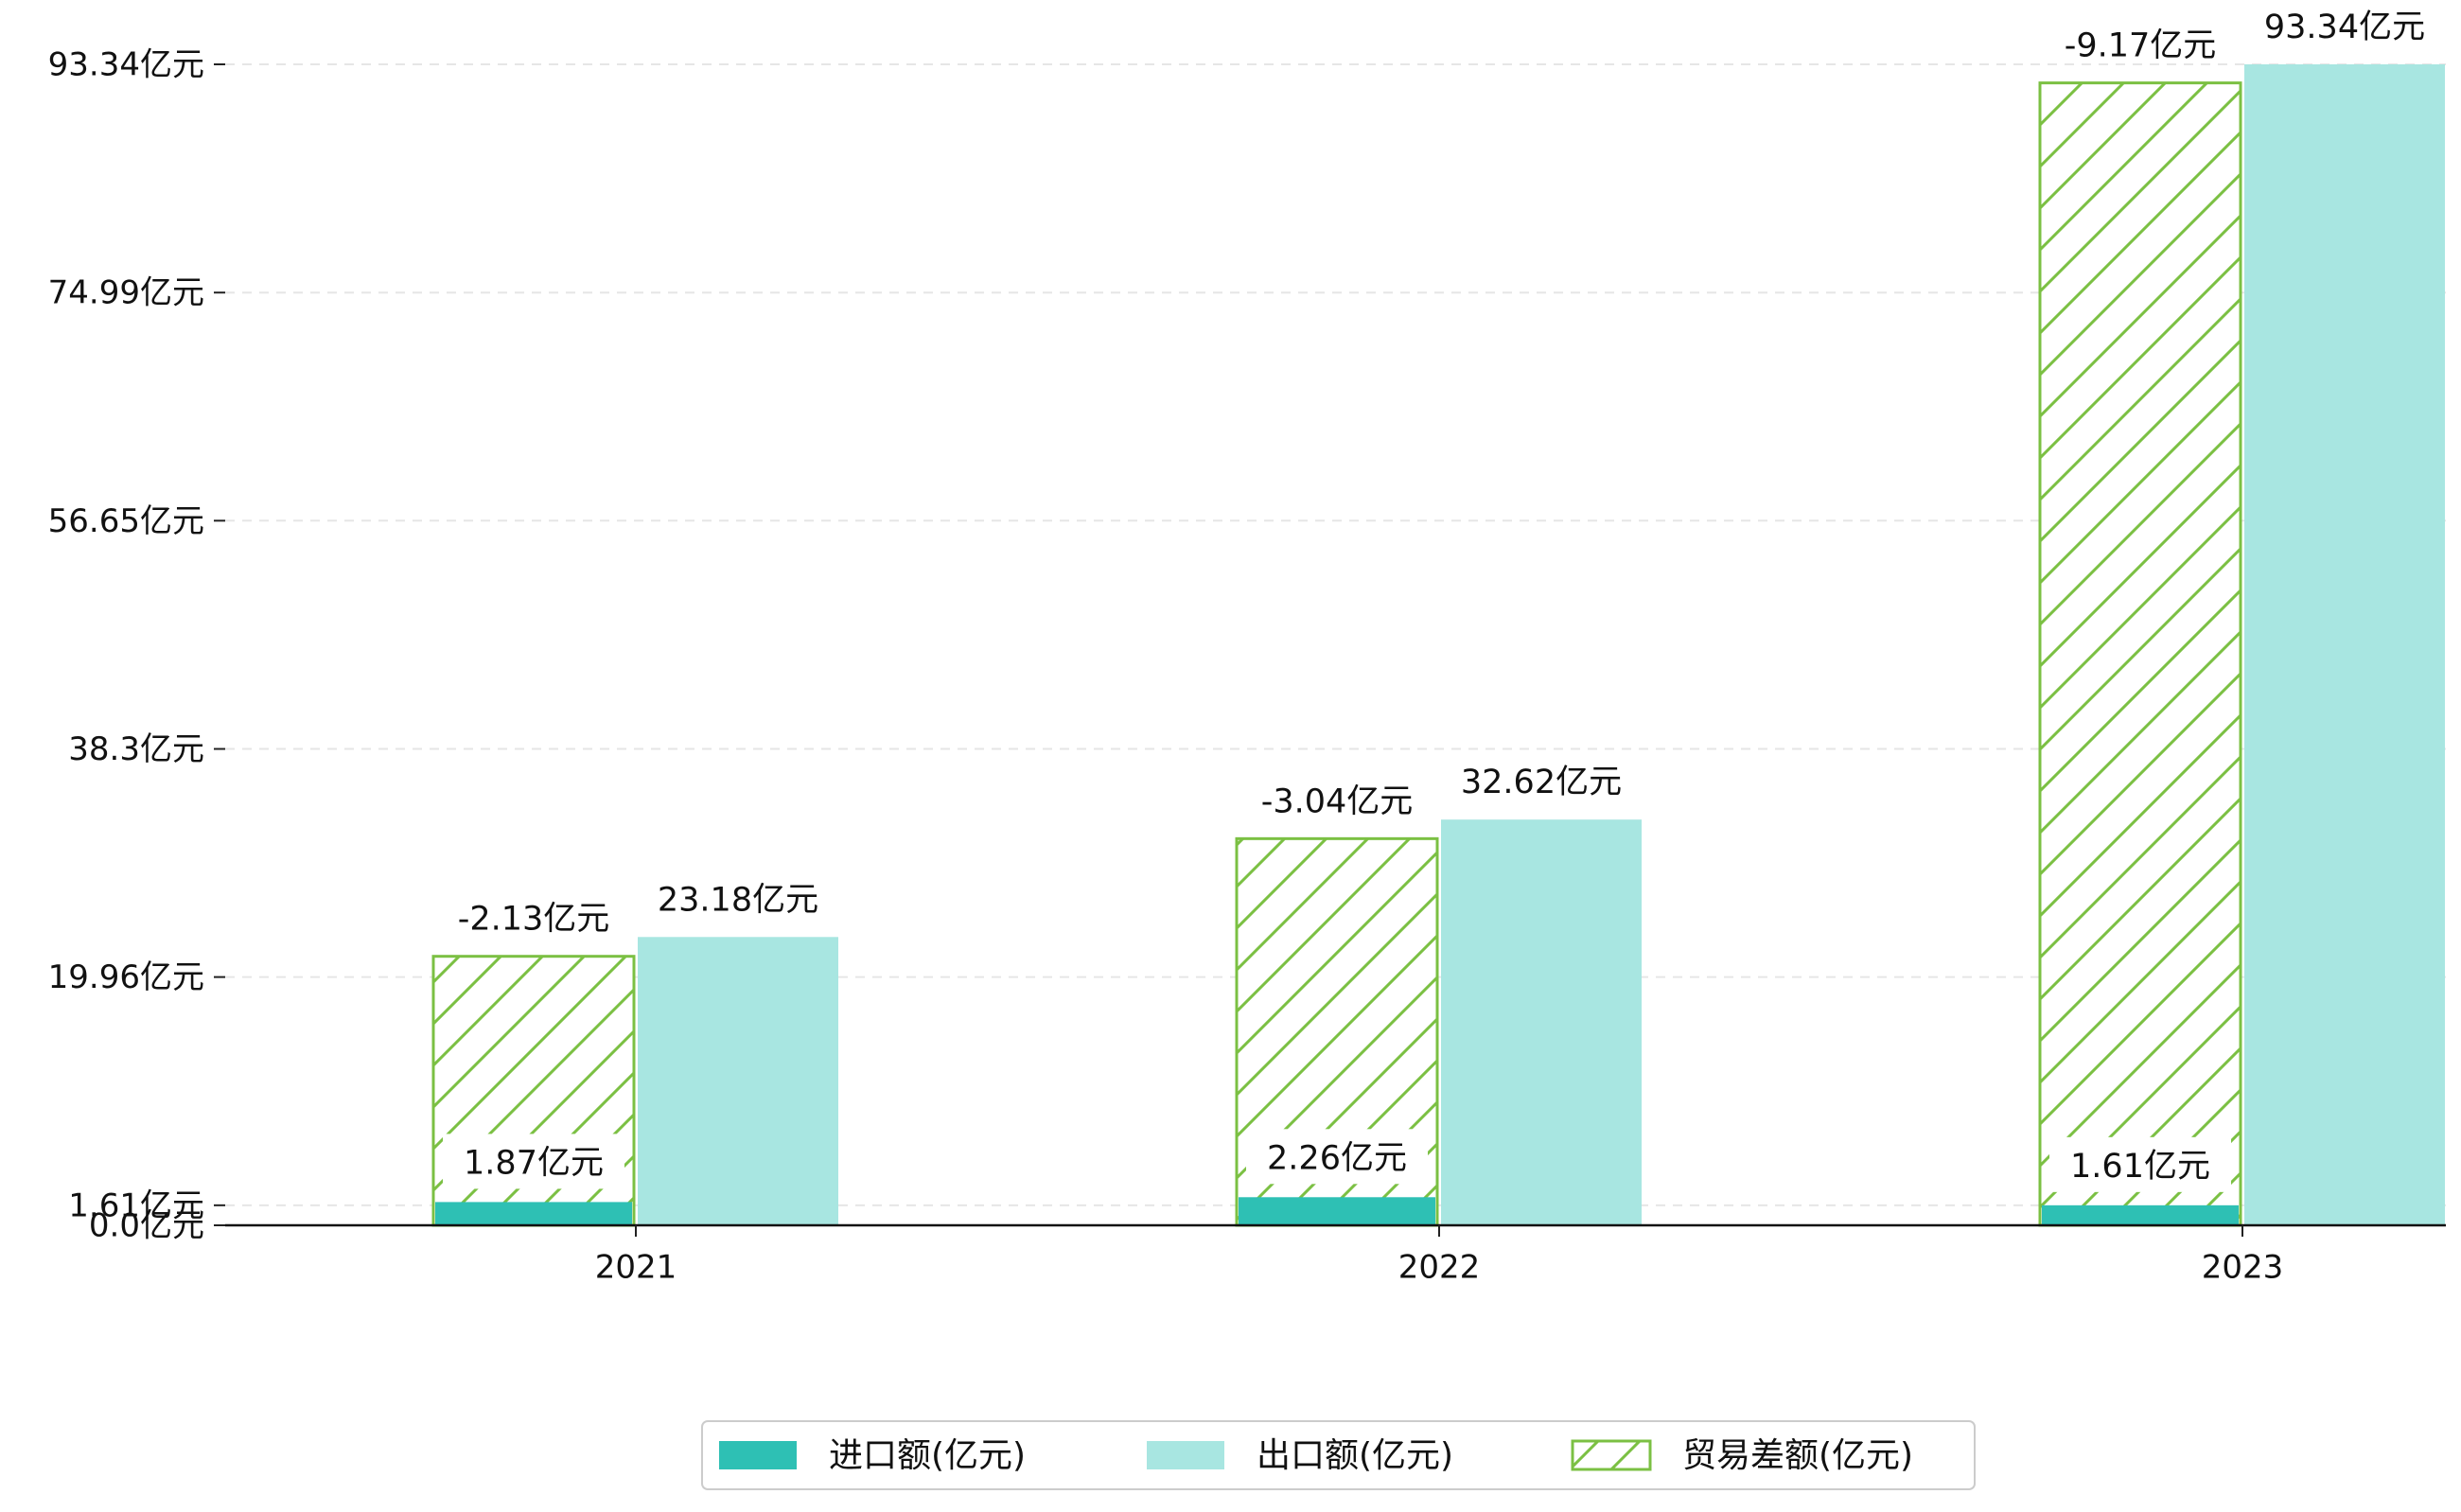  I want to click on y-tick-label: 38.3亿元, so click(136, 749).